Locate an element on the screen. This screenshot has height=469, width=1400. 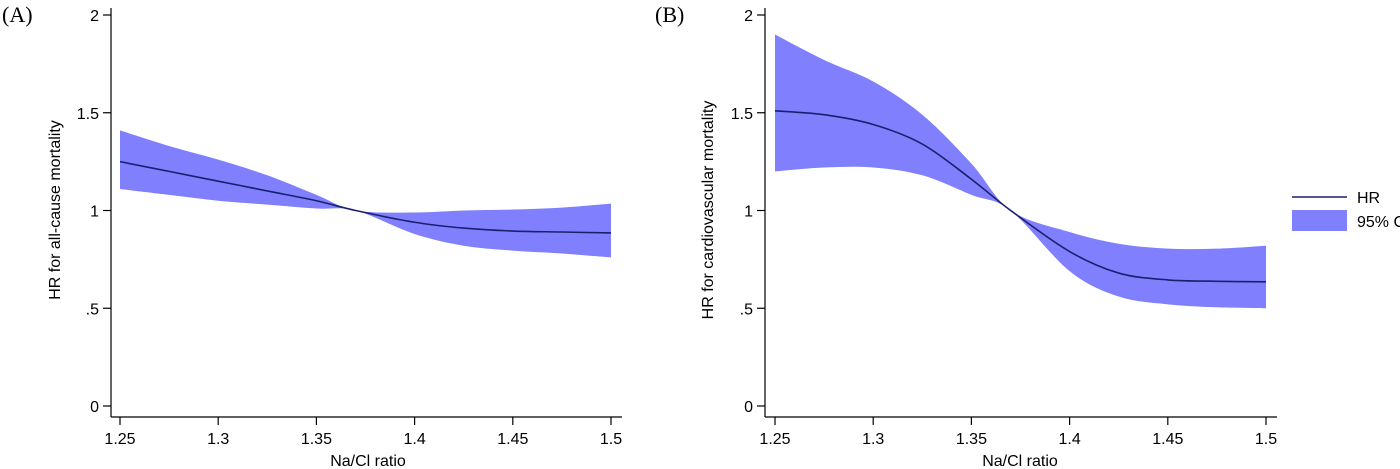
legend: HR 95% CI is located at coordinates (1346, 210).